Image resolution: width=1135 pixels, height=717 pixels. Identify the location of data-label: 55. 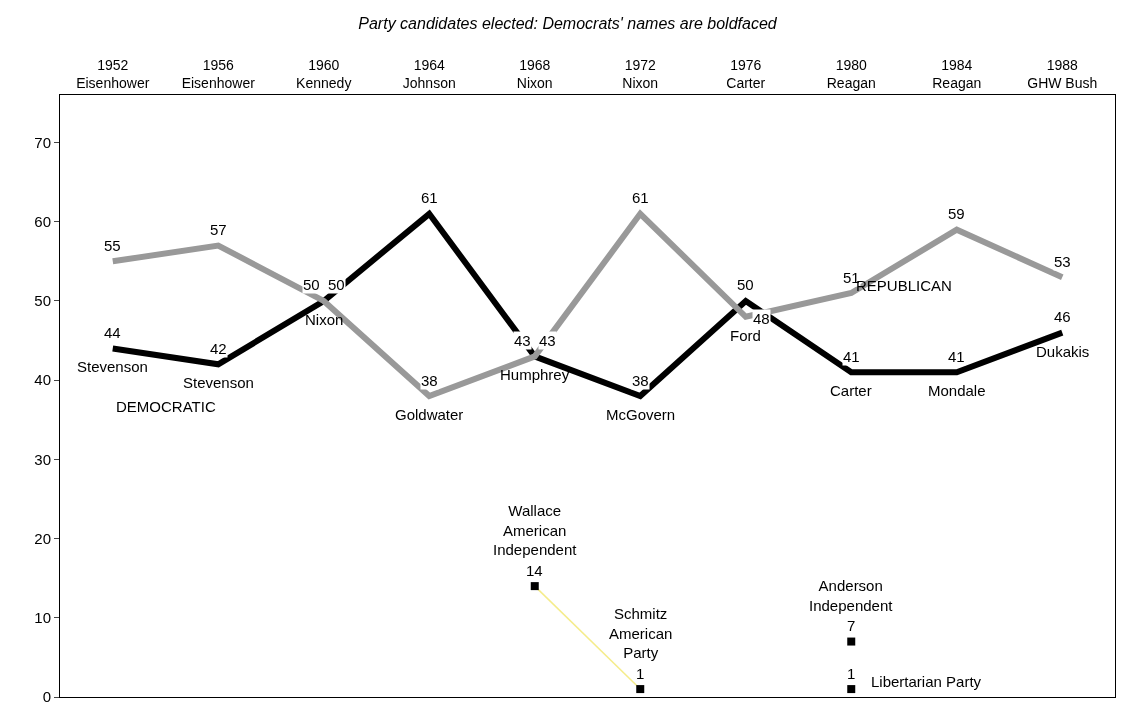
(112, 245).